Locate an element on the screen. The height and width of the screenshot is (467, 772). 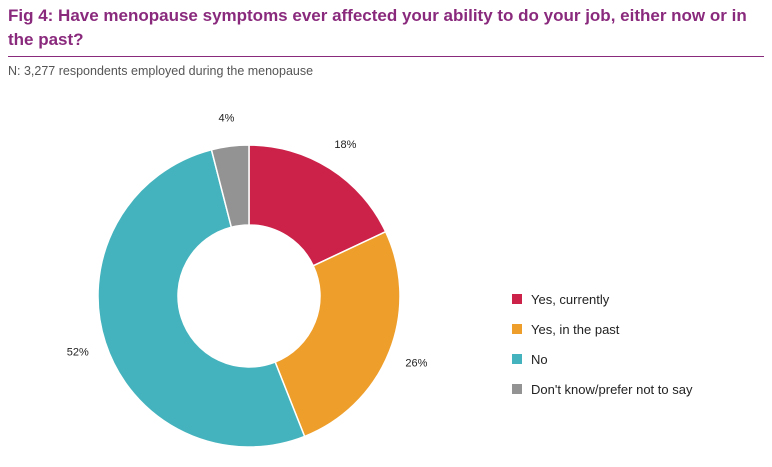
slice-yes-currently is located at coordinates (317, 205).